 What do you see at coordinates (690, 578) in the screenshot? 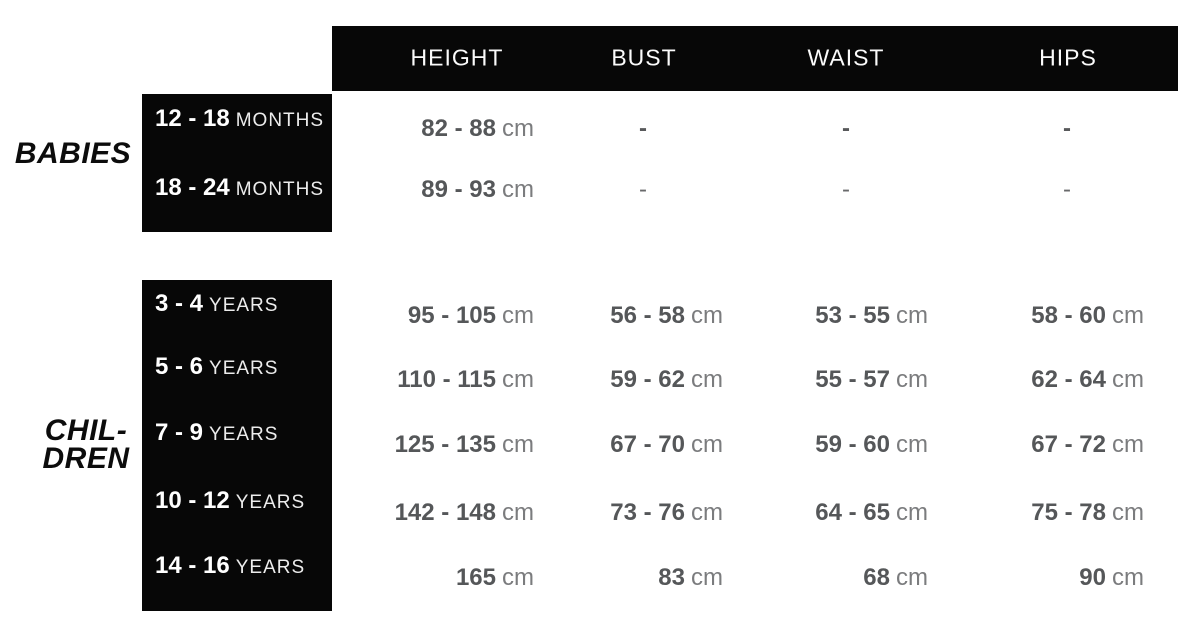
I see `children-row-5-bust: 83 cm` at bounding box center [690, 578].